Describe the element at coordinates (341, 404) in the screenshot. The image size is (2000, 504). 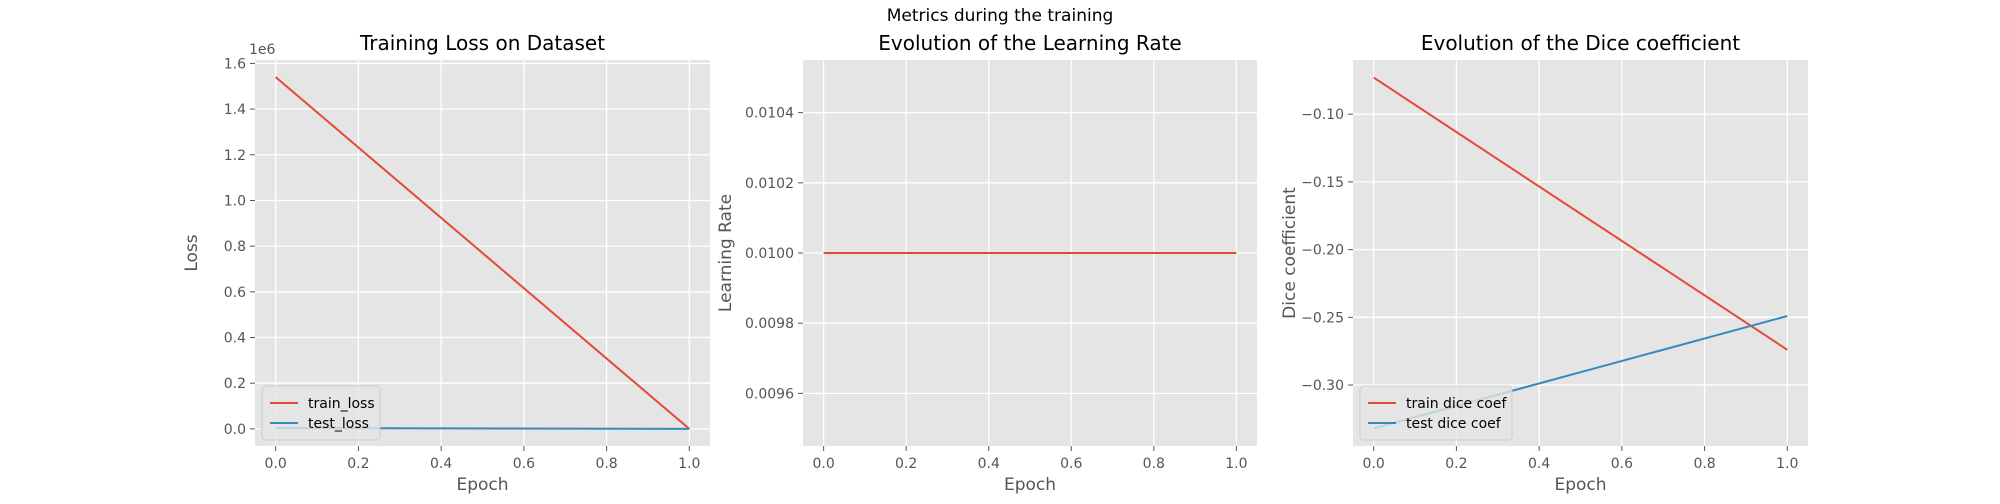
I see `legend-label: train_loss` at that location.